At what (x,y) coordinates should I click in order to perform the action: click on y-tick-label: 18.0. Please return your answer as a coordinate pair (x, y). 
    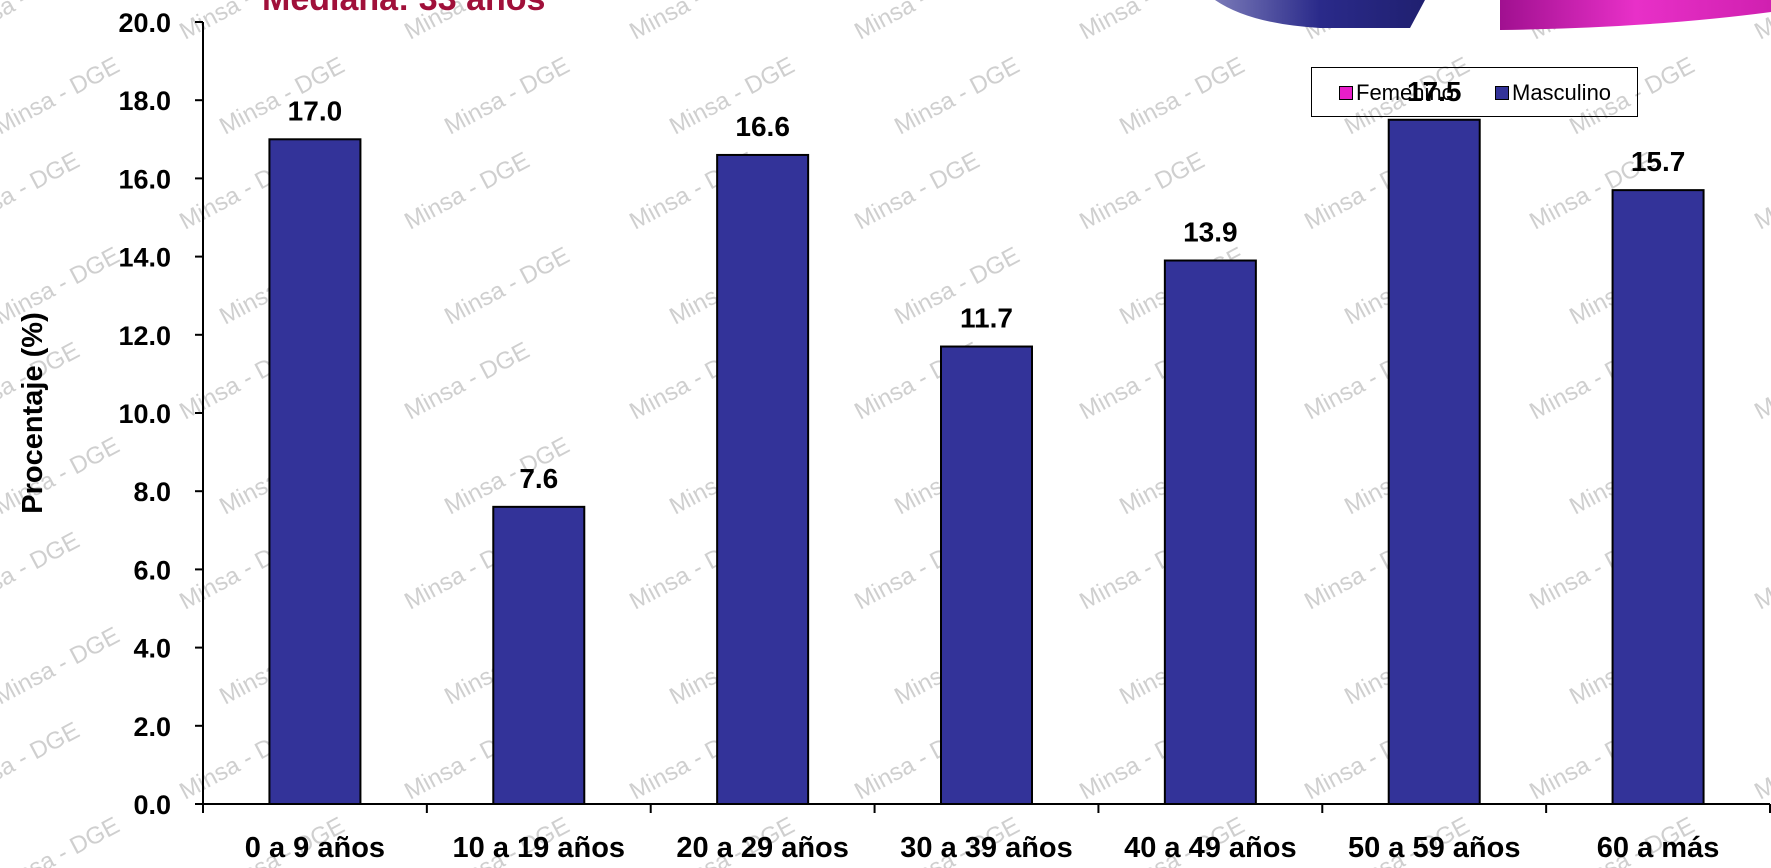
    Looking at the image, I should click on (144, 101).